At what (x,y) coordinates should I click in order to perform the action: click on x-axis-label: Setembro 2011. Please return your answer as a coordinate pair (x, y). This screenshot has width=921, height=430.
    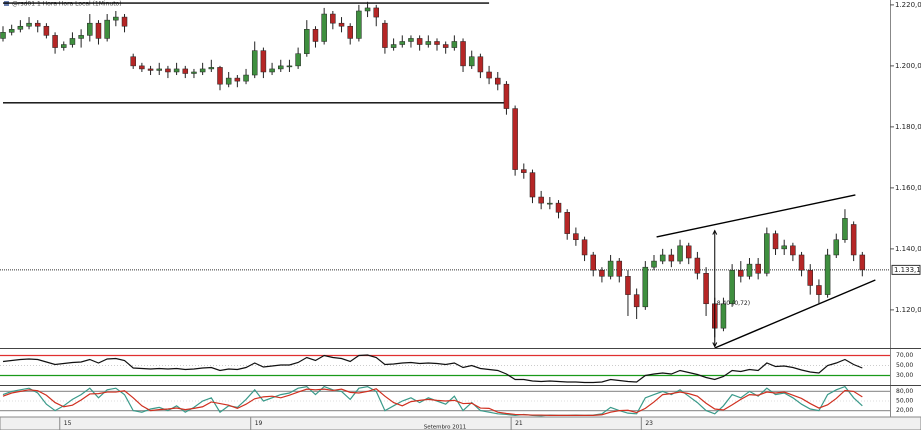
    Looking at the image, I should click on (445, 427).